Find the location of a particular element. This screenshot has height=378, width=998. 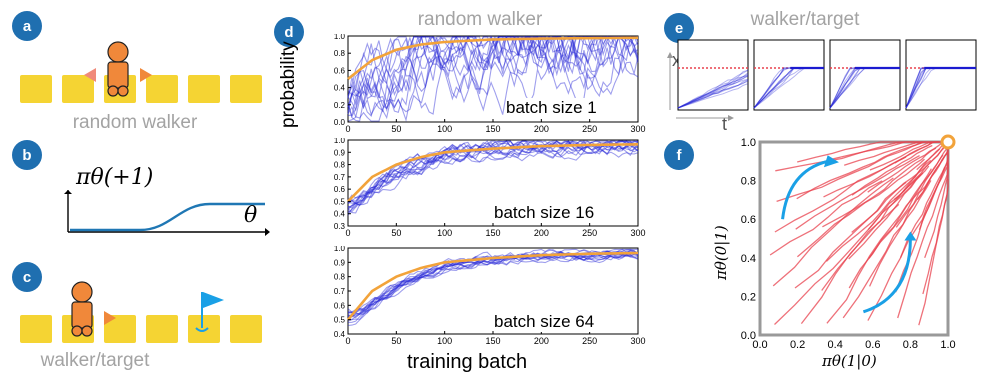

x-tick-label: 0.8 is located at coordinates (910, 345).